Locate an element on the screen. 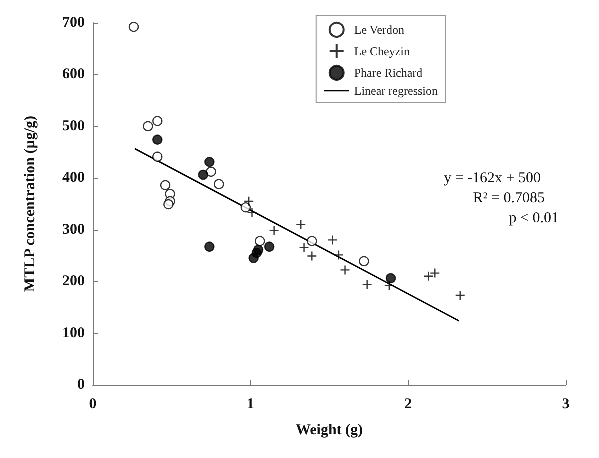 This screenshot has width=599, height=458. y-tick-label: 500 is located at coordinates (73, 126).